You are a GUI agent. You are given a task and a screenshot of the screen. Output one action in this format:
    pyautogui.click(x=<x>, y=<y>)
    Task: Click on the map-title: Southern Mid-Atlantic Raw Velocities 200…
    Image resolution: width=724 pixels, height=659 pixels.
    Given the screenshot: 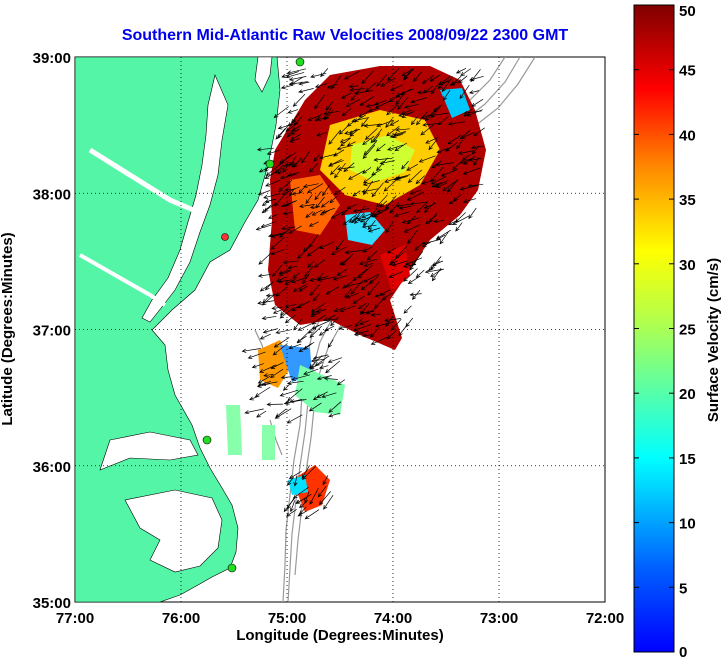 What is the action you would take?
    pyautogui.click(x=345, y=35)
    